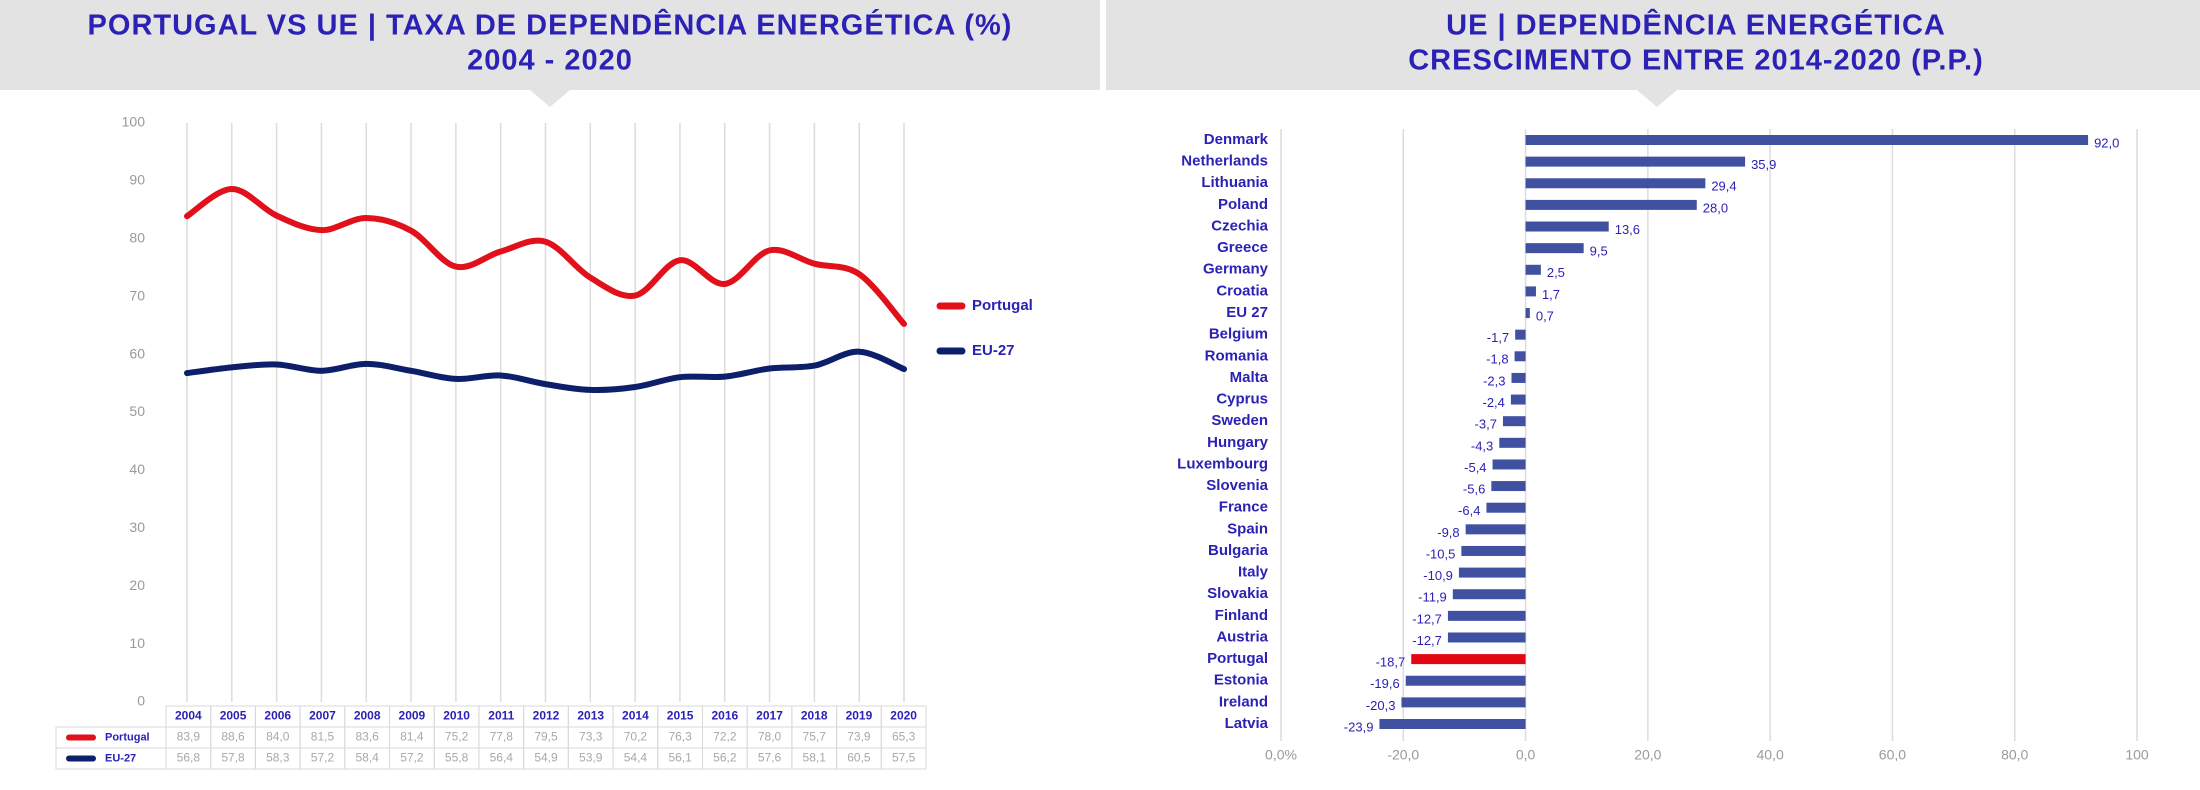  I want to click on category-label: Bulgaria, so click(1238, 550).